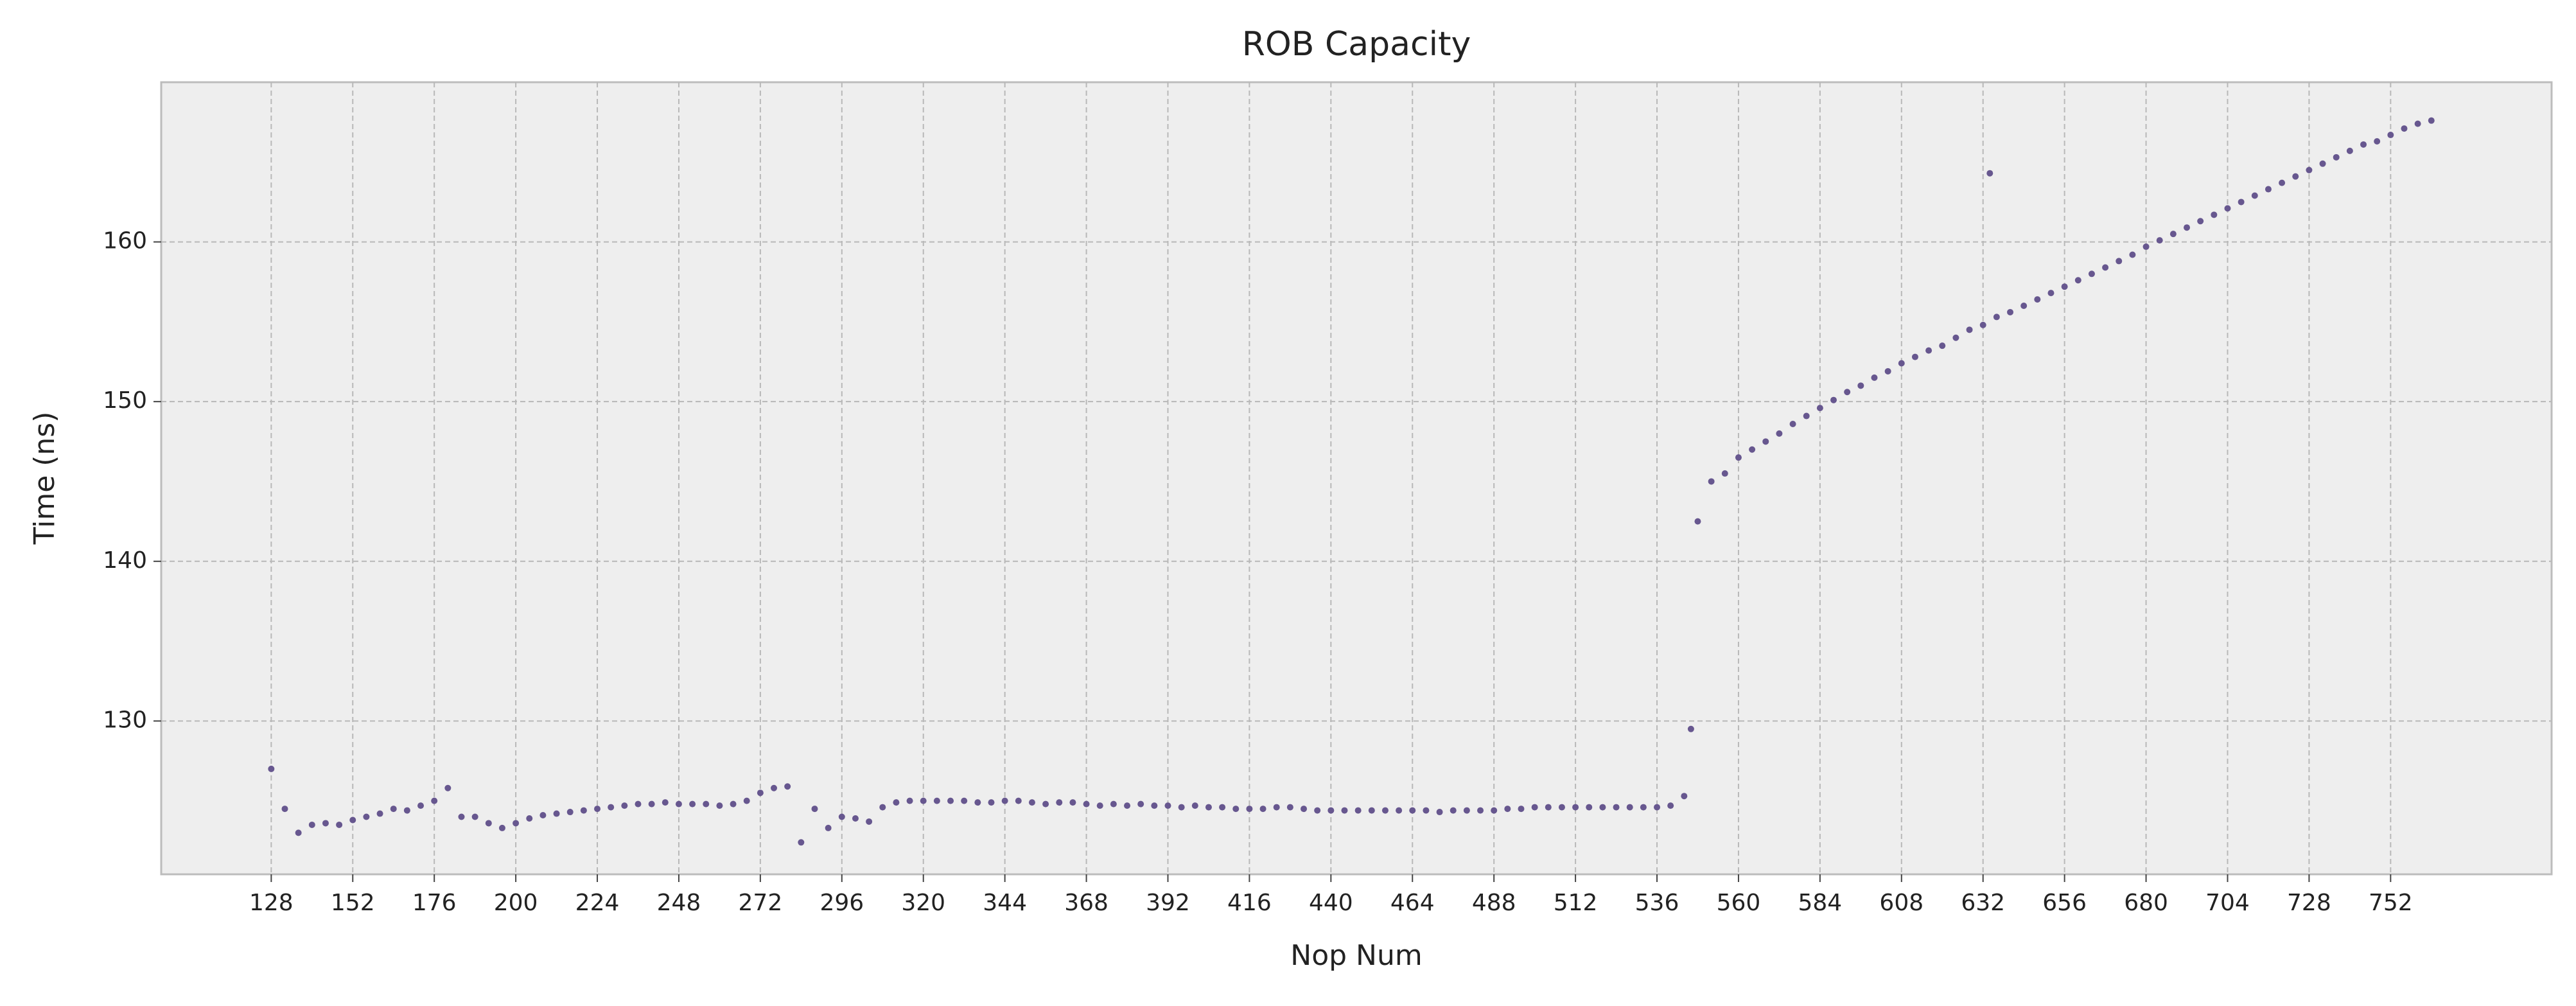  What do you see at coordinates (1412, 903) in the screenshot?
I see `x-tick-label: 464` at bounding box center [1412, 903].